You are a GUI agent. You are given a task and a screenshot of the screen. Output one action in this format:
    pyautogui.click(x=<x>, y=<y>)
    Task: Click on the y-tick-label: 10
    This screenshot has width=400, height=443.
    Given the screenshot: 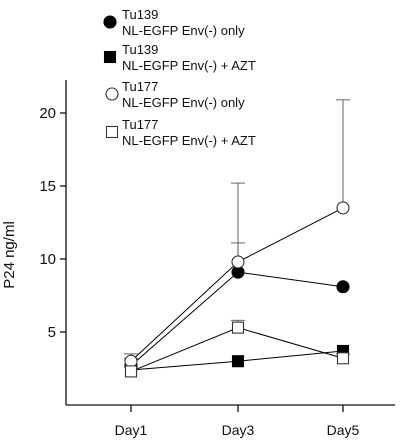 What is the action you would take?
    pyautogui.click(x=47, y=259)
    